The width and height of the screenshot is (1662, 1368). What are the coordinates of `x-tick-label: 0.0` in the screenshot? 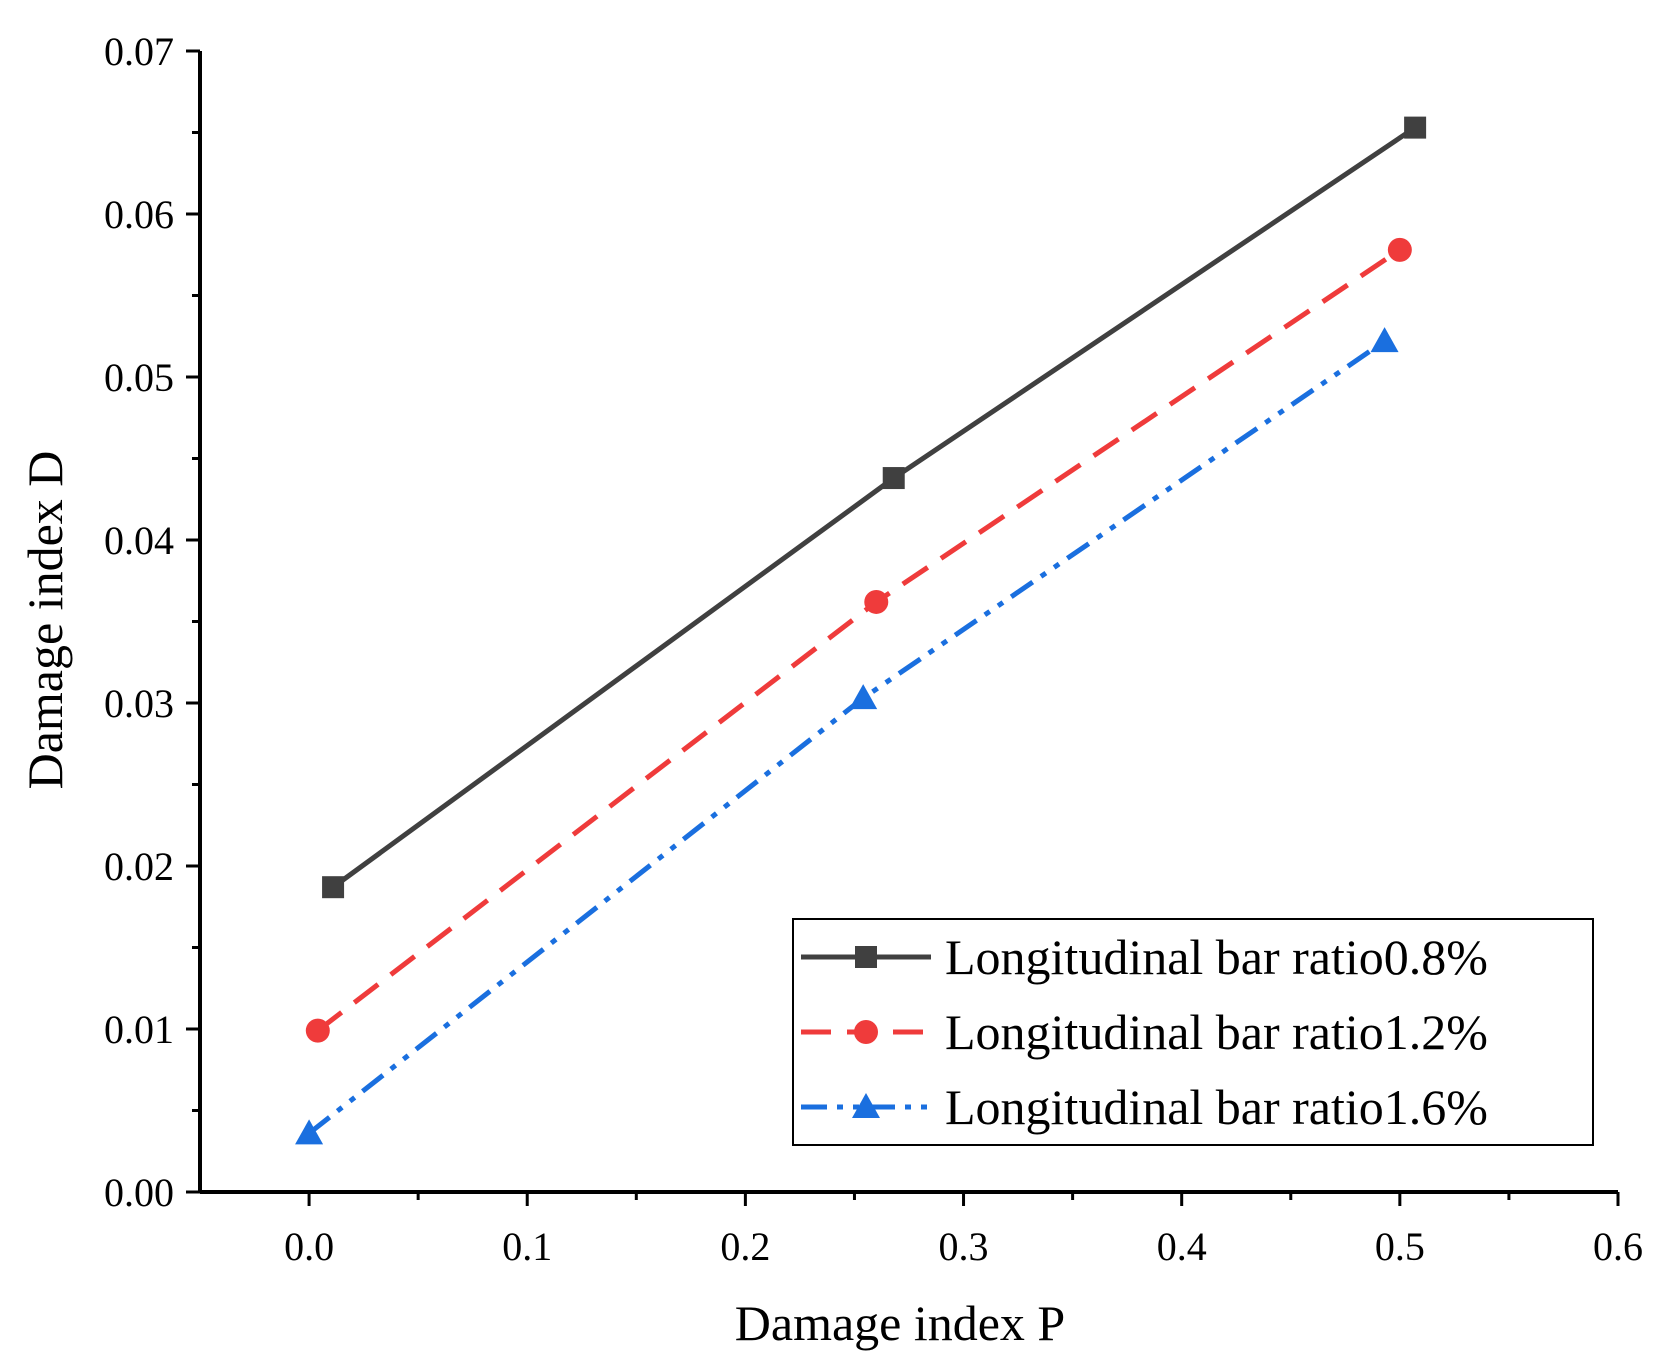 It's located at (309, 1246).